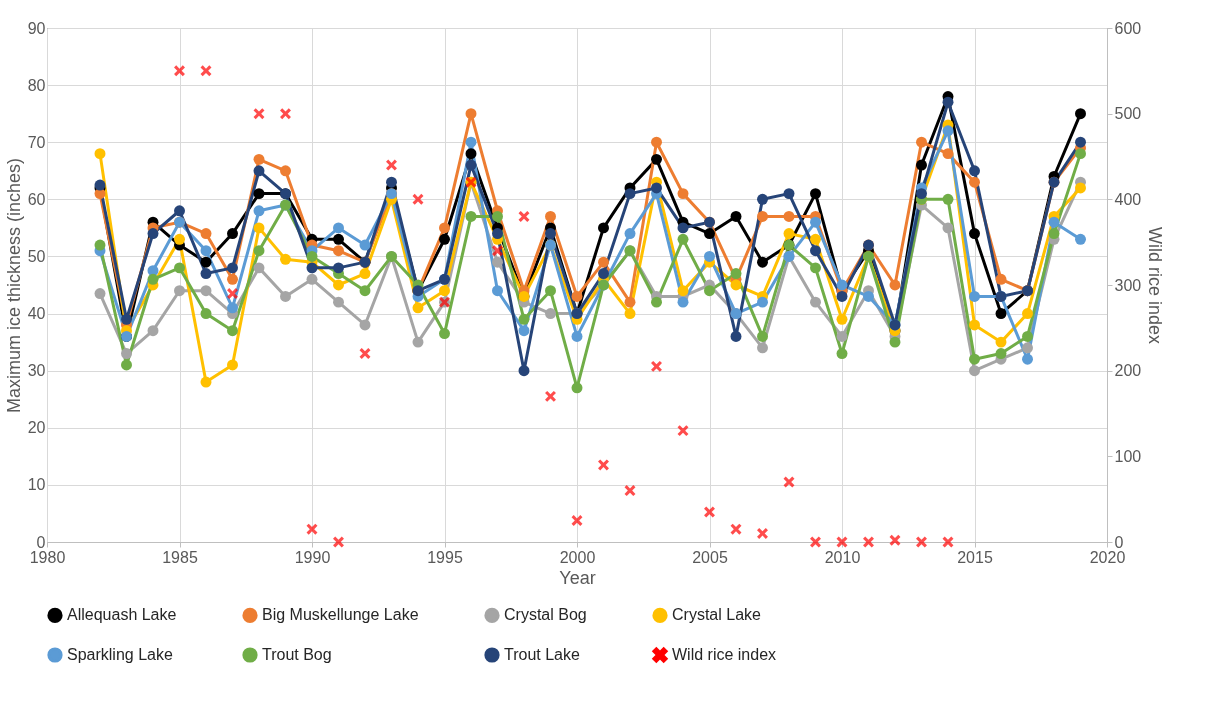 This screenshot has width=1206, height=715. I want to click on x-tick-label: 1985, so click(180, 557).